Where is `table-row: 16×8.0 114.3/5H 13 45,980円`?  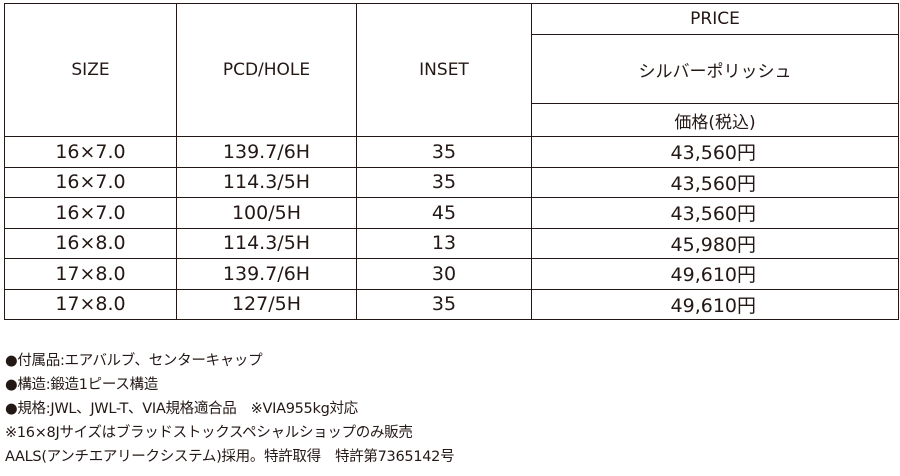 table-row: 16×8.0 114.3/5H 13 45,980円 is located at coordinates (451, 243).